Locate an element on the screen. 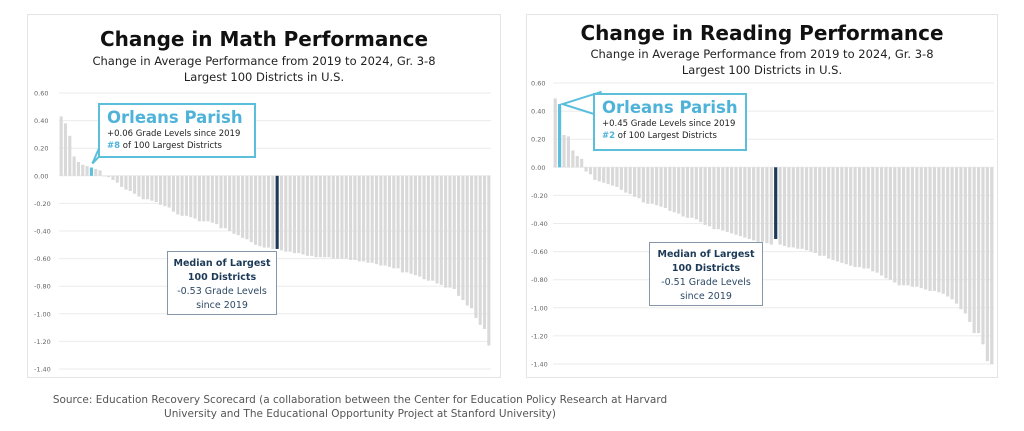 This screenshot has height=431, width=1024. bar-median is located at coordinates (277, 212).